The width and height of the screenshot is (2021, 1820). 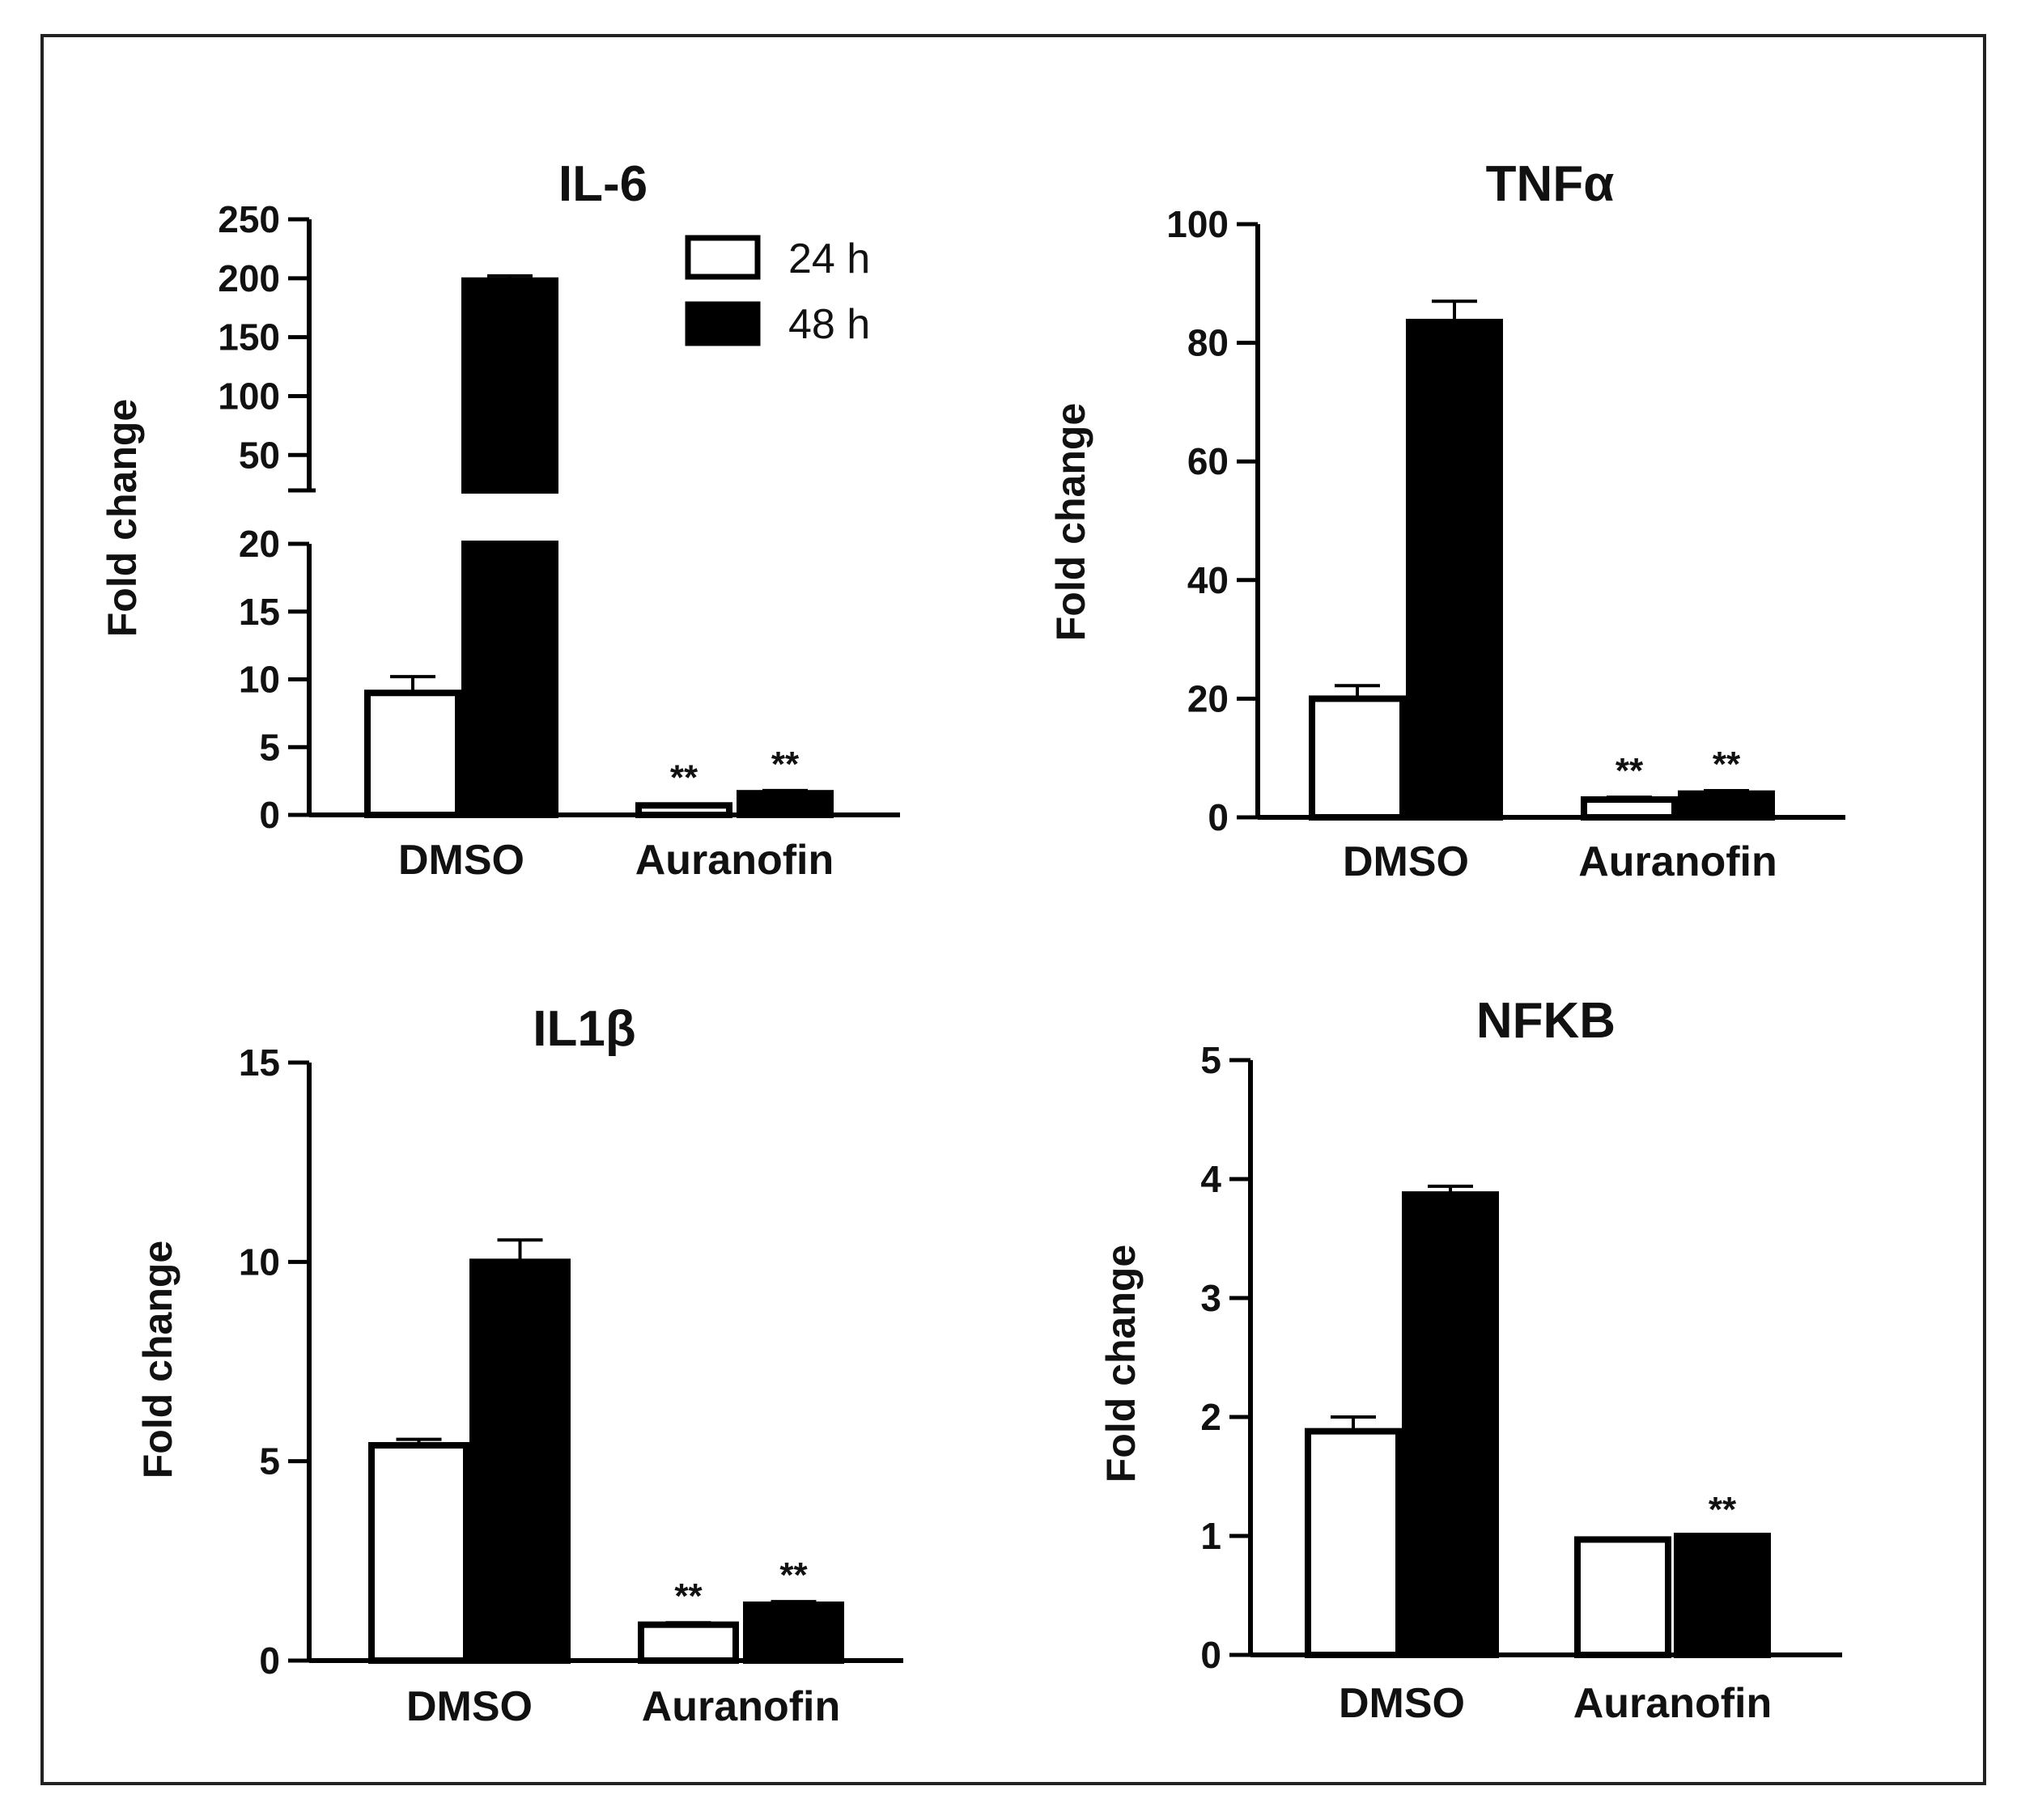 What do you see at coordinates (1210, 1179) in the screenshot?
I see `y-tick-label: 4` at bounding box center [1210, 1179].